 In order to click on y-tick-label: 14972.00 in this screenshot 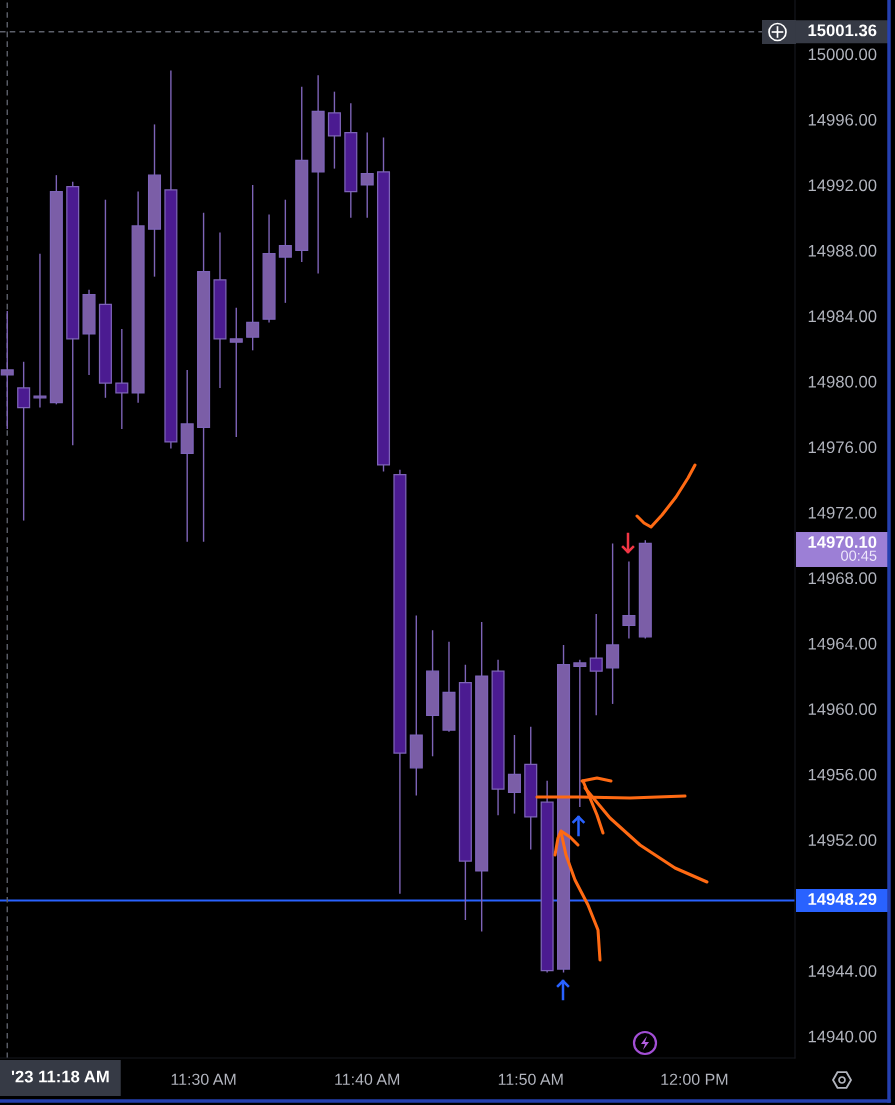, I will do `click(842, 512)`.